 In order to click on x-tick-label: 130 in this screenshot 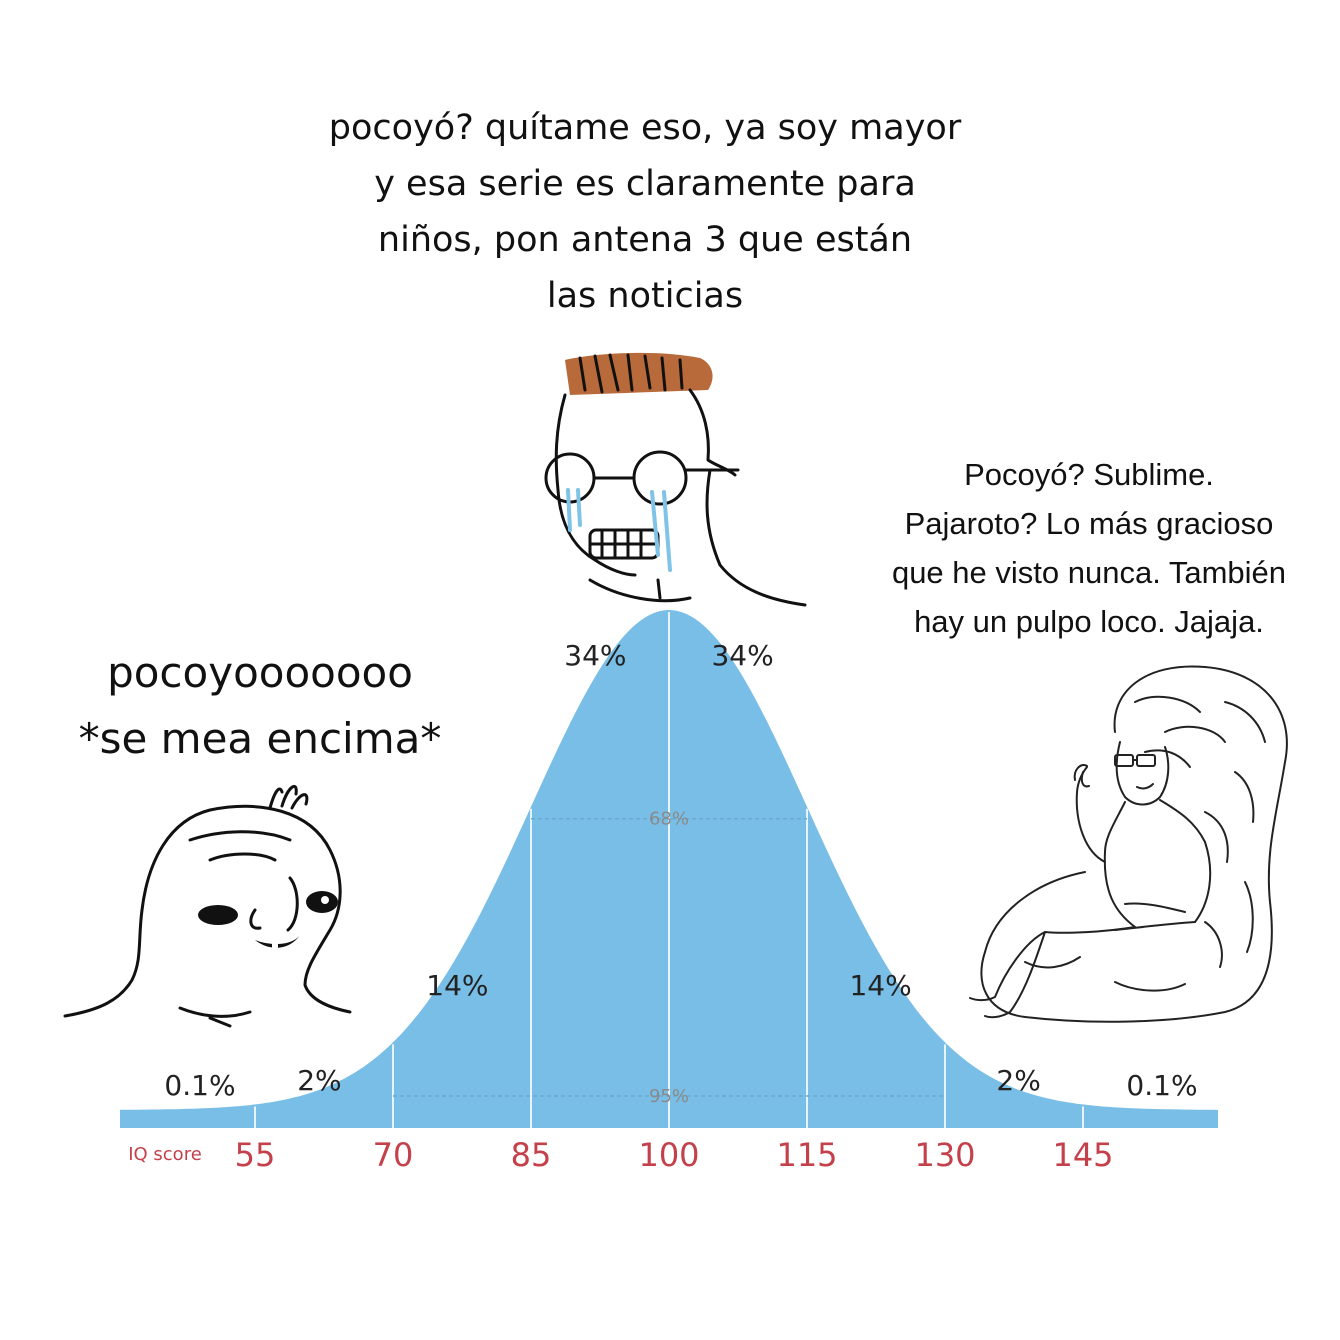, I will do `click(944, 1155)`.